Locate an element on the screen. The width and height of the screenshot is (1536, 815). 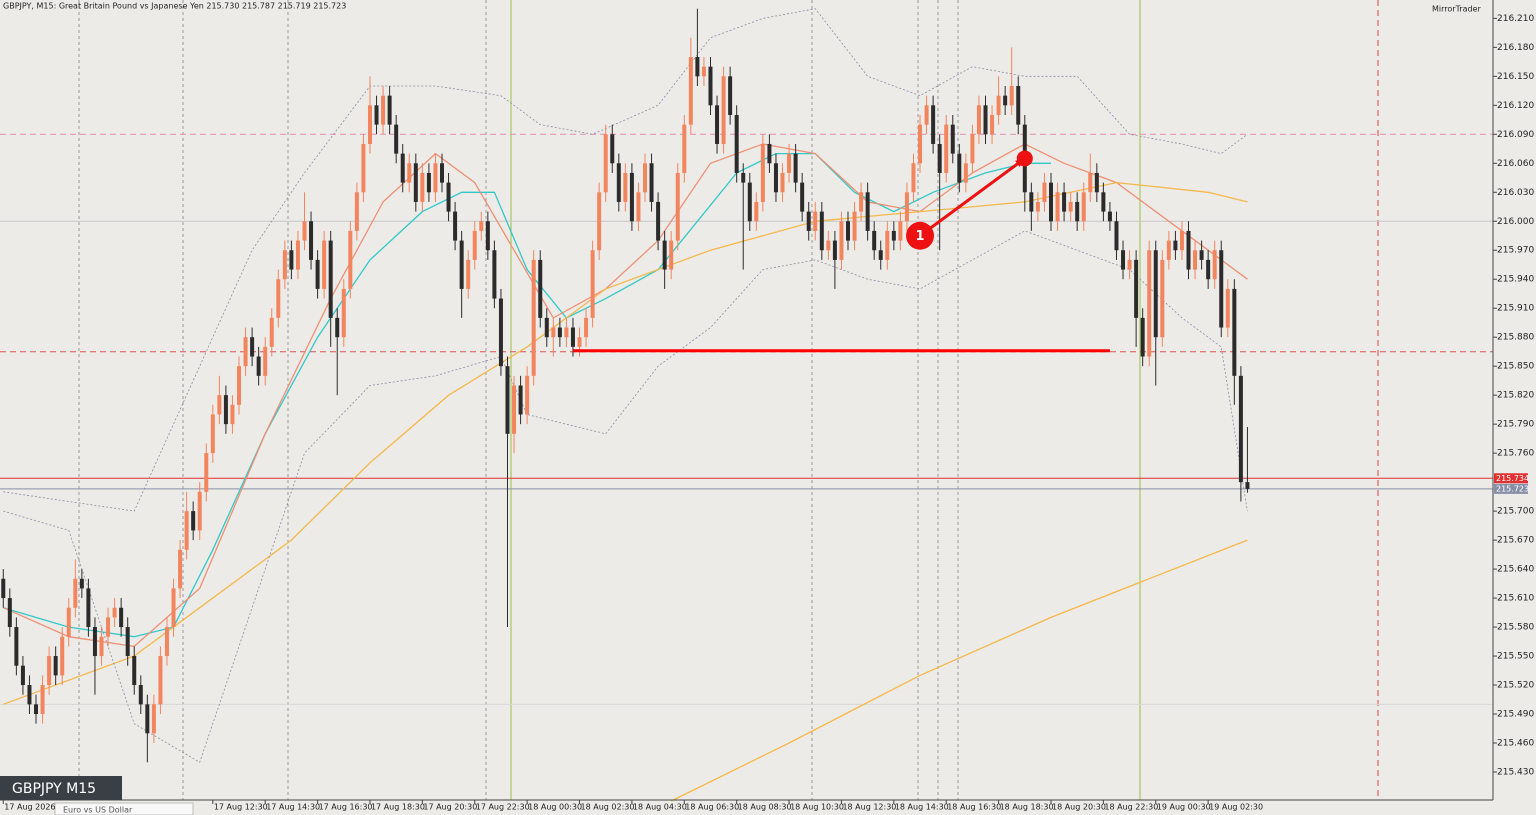
tooltip: Euro vs US Dollar is located at coordinates (98, 810).